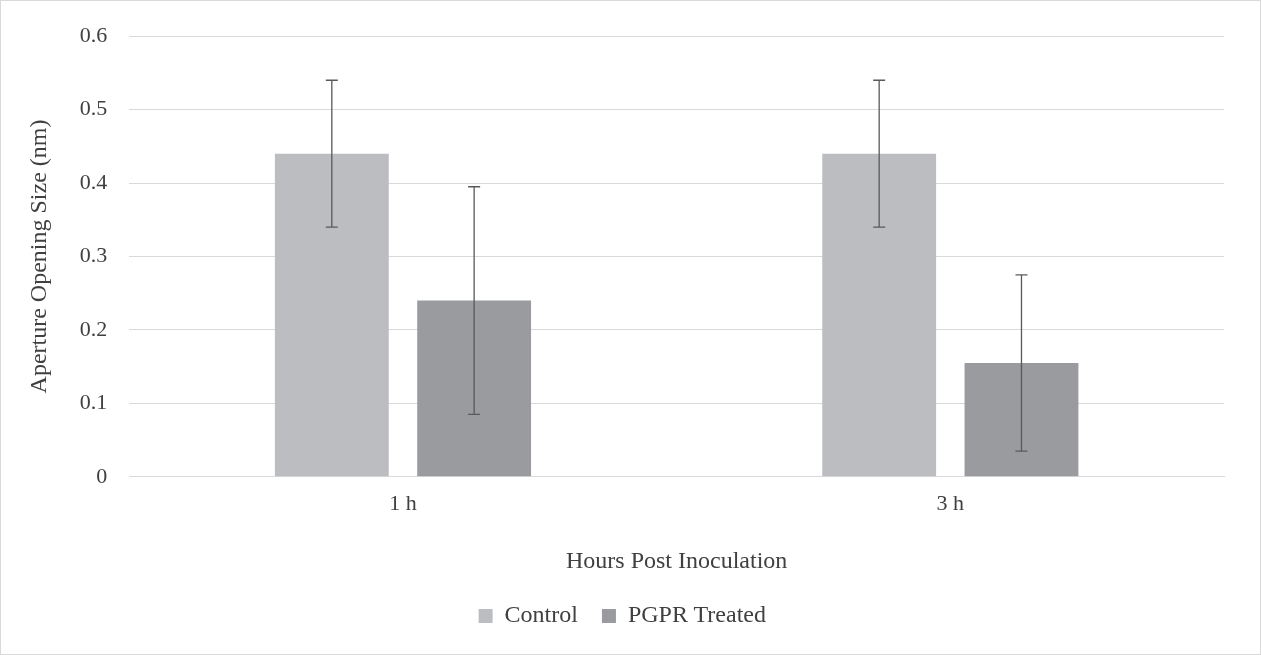 The image size is (1261, 655). I want to click on y-tick-label: 0.5, so click(93, 108).